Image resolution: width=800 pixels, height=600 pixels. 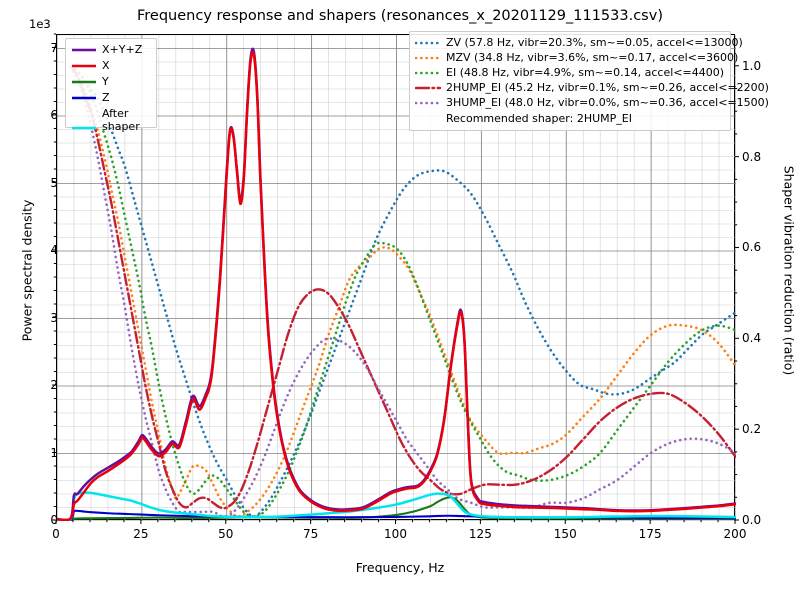 I want to click on y2-tick-label: 1.0, so click(x=752, y=65).